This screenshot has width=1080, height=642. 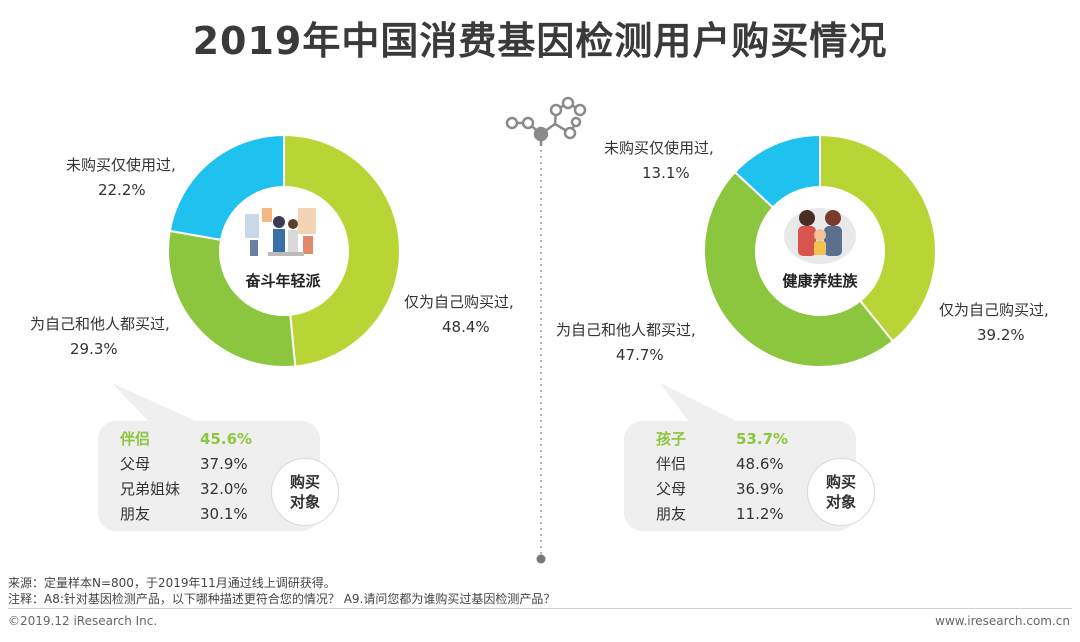 I want to click on purchase-target-row: 兄弟姐妹 32.0%, so click(x=184, y=489).